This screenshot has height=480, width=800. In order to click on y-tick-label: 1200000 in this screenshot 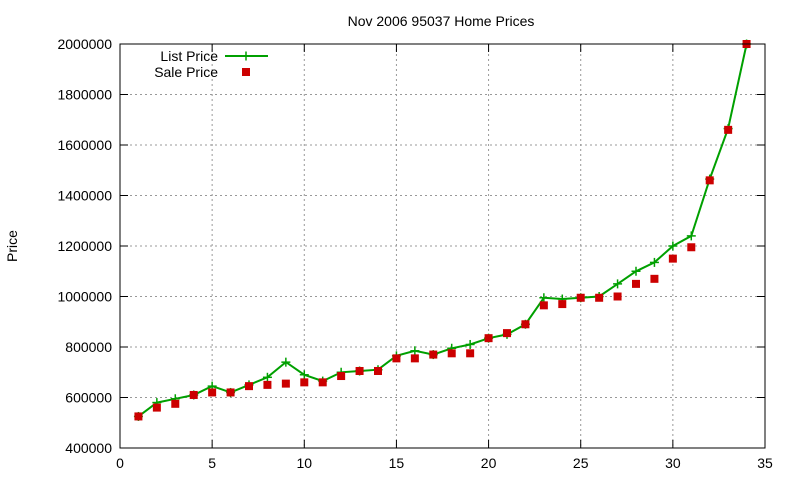, I will do `click(84, 246)`.